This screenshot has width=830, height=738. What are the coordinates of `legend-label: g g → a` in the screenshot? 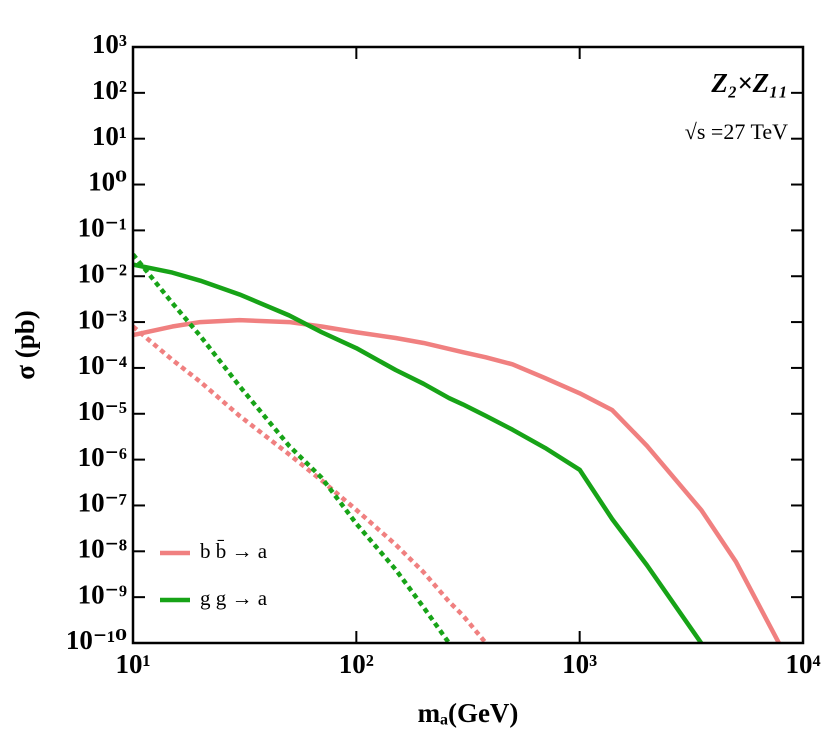 It's located at (234, 598).